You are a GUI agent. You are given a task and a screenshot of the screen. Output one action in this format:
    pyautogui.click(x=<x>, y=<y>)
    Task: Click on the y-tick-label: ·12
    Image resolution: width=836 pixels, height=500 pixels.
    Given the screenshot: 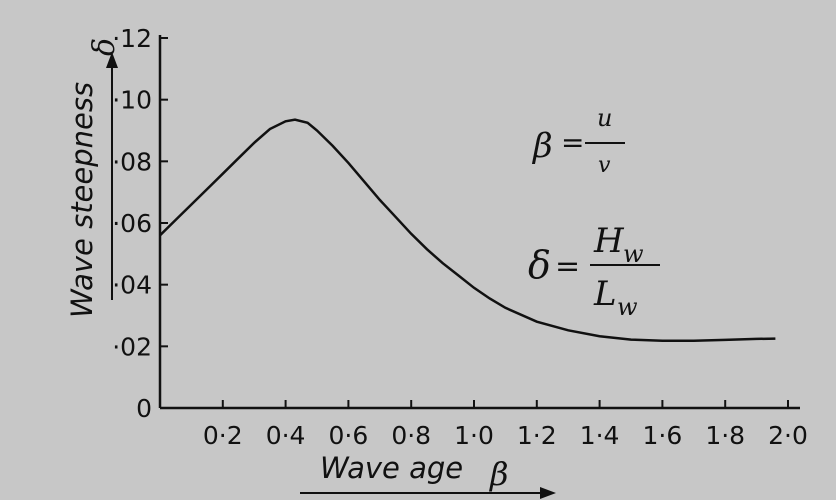 What is the action you would take?
    pyautogui.click(x=132, y=38)
    